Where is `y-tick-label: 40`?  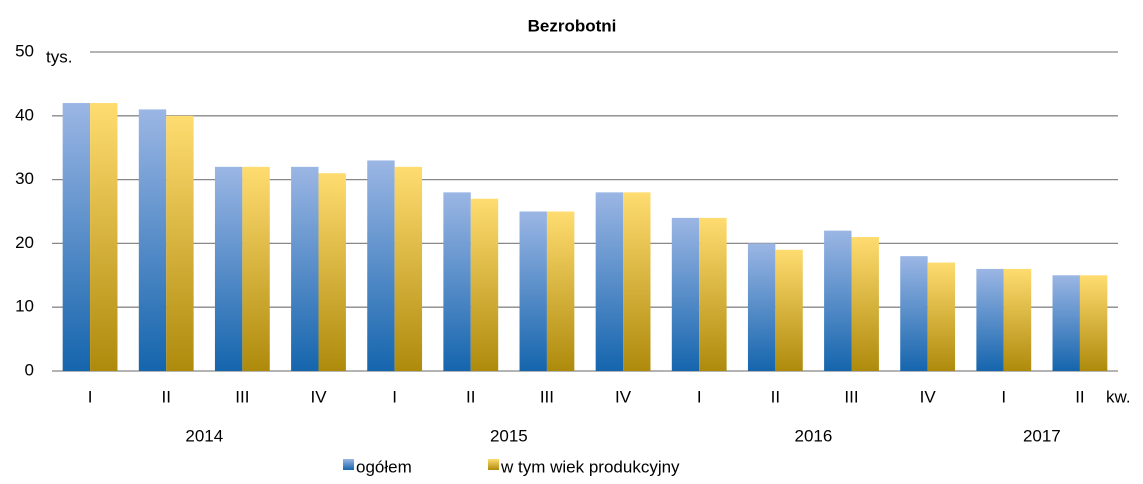 y-tick-label: 40 is located at coordinates (24, 114).